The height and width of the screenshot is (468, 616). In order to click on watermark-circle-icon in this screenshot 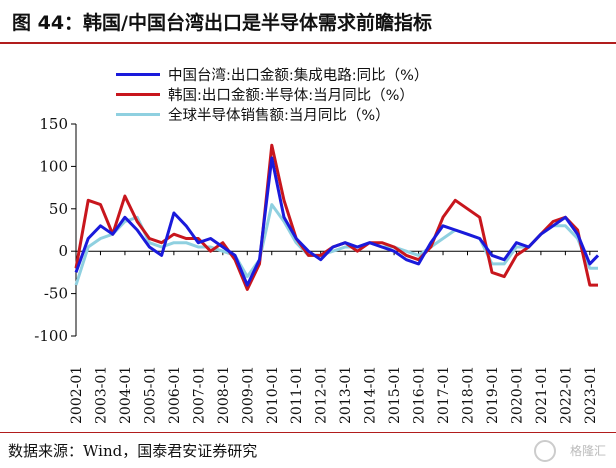, I will do `click(545, 451)`.